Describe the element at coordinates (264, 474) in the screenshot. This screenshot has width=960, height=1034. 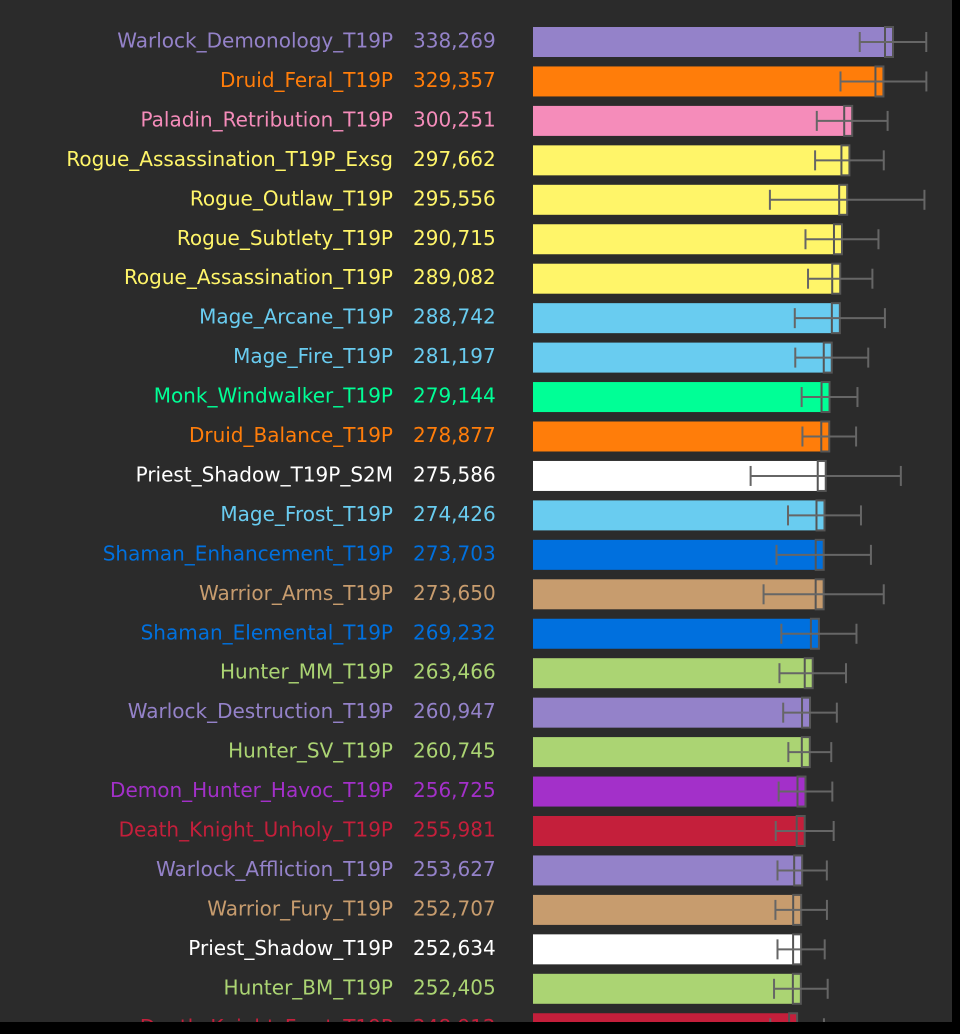
I see `category-label: Priest_Shadow_T19P_S2M` at that location.